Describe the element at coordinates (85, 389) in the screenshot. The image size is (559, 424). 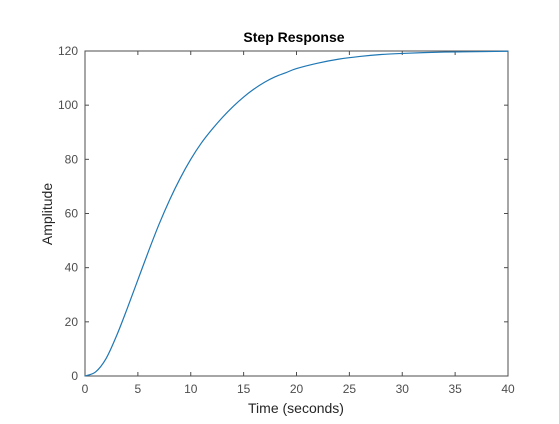
I see `x-tick-label: 0` at that location.